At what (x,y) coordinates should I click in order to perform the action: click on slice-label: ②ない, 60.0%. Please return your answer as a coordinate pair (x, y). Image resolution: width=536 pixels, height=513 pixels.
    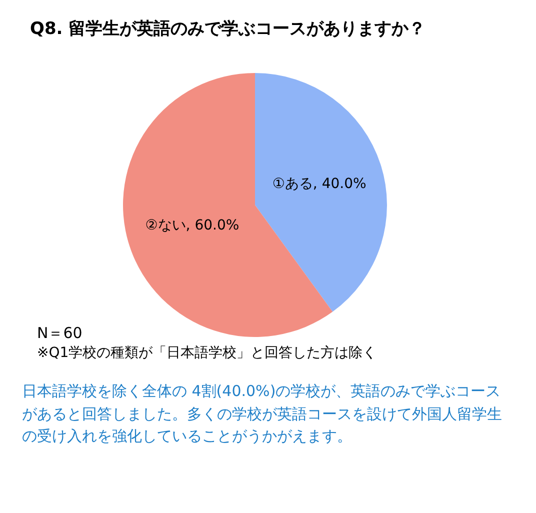
    Looking at the image, I should click on (192, 225).